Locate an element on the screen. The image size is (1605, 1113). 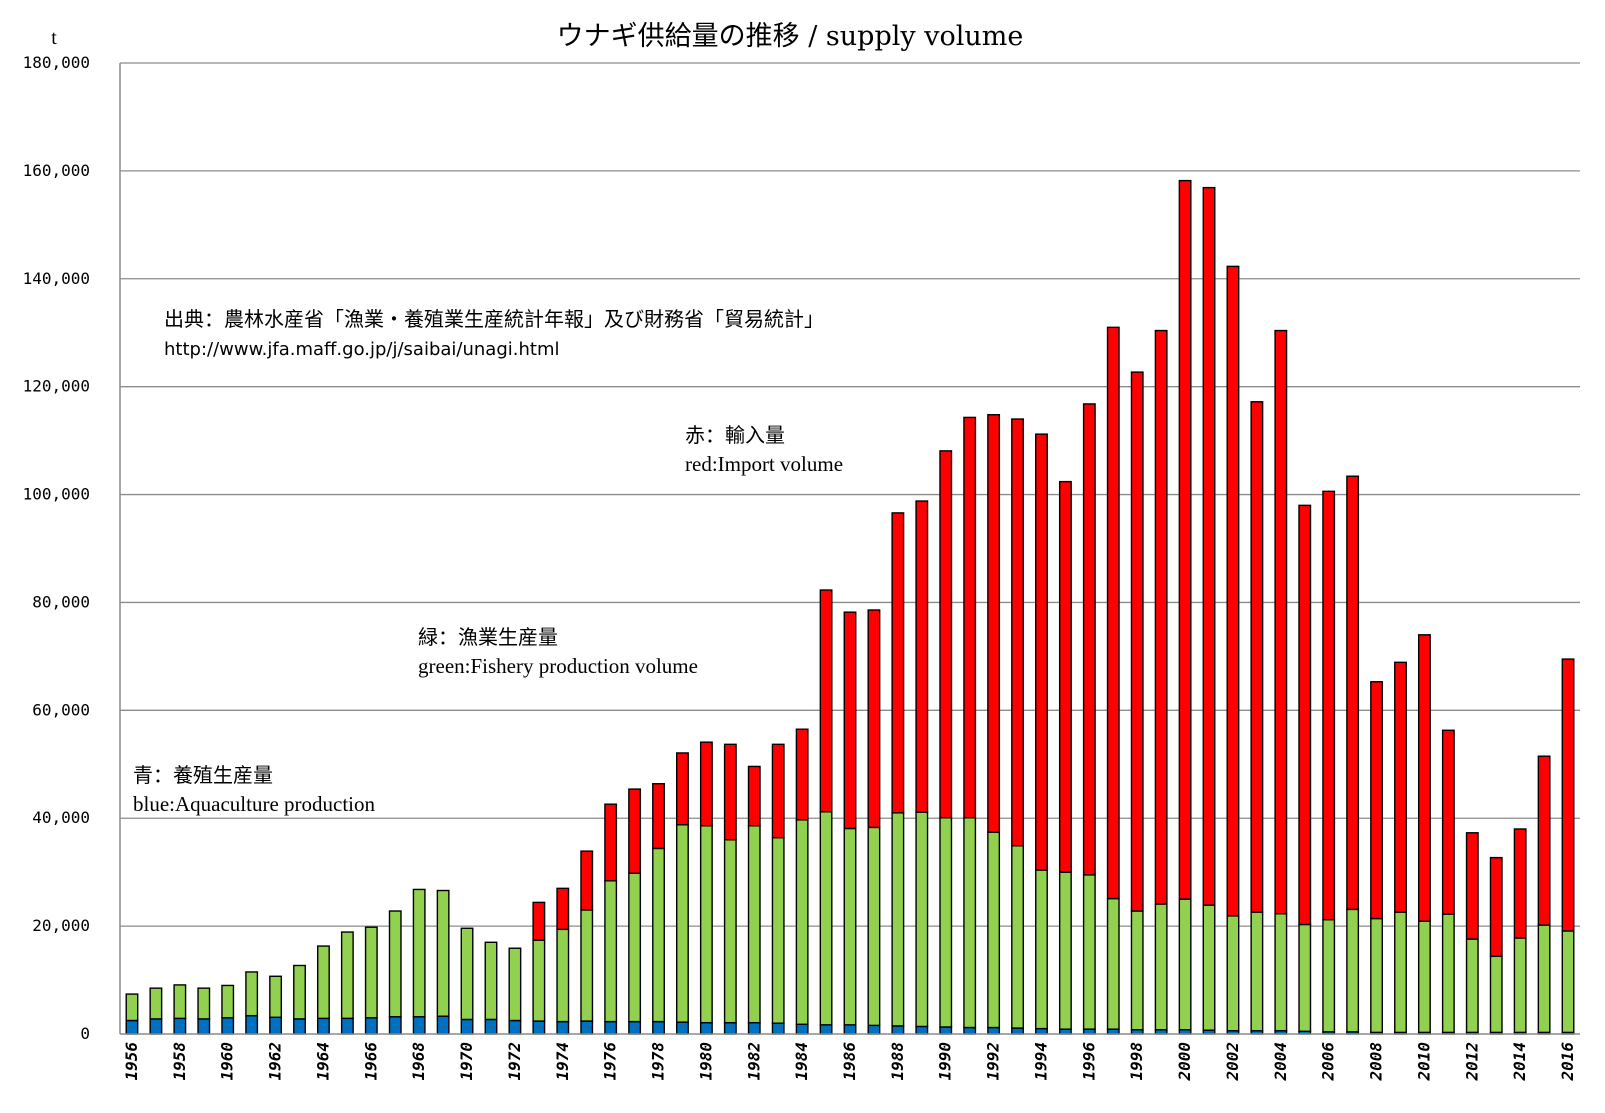
bar-fishery-1985 is located at coordinates (826, 918).